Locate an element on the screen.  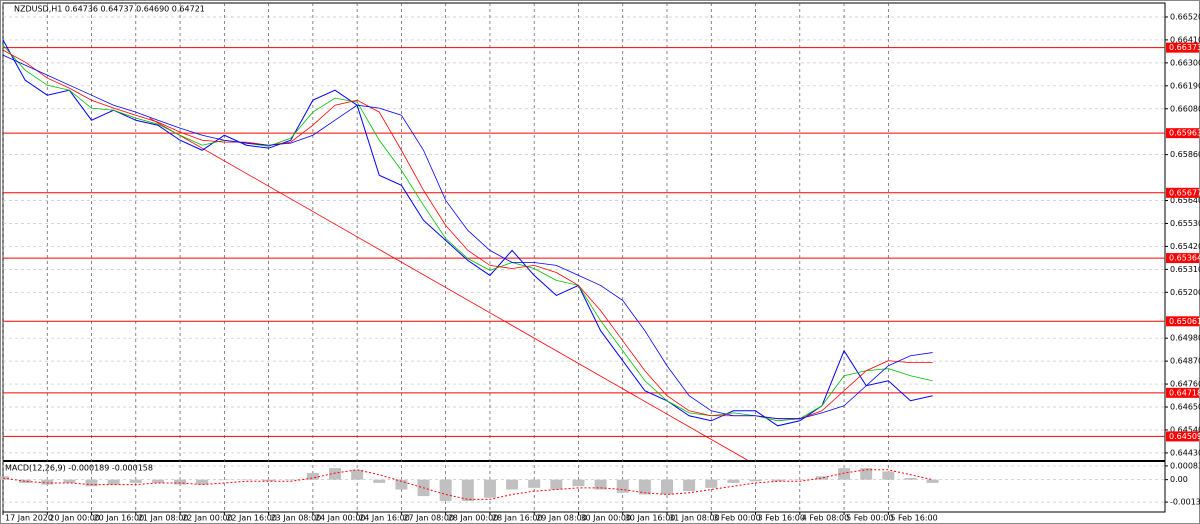
x-tick-label: 28 Jan 00:00 is located at coordinates (473, 518).